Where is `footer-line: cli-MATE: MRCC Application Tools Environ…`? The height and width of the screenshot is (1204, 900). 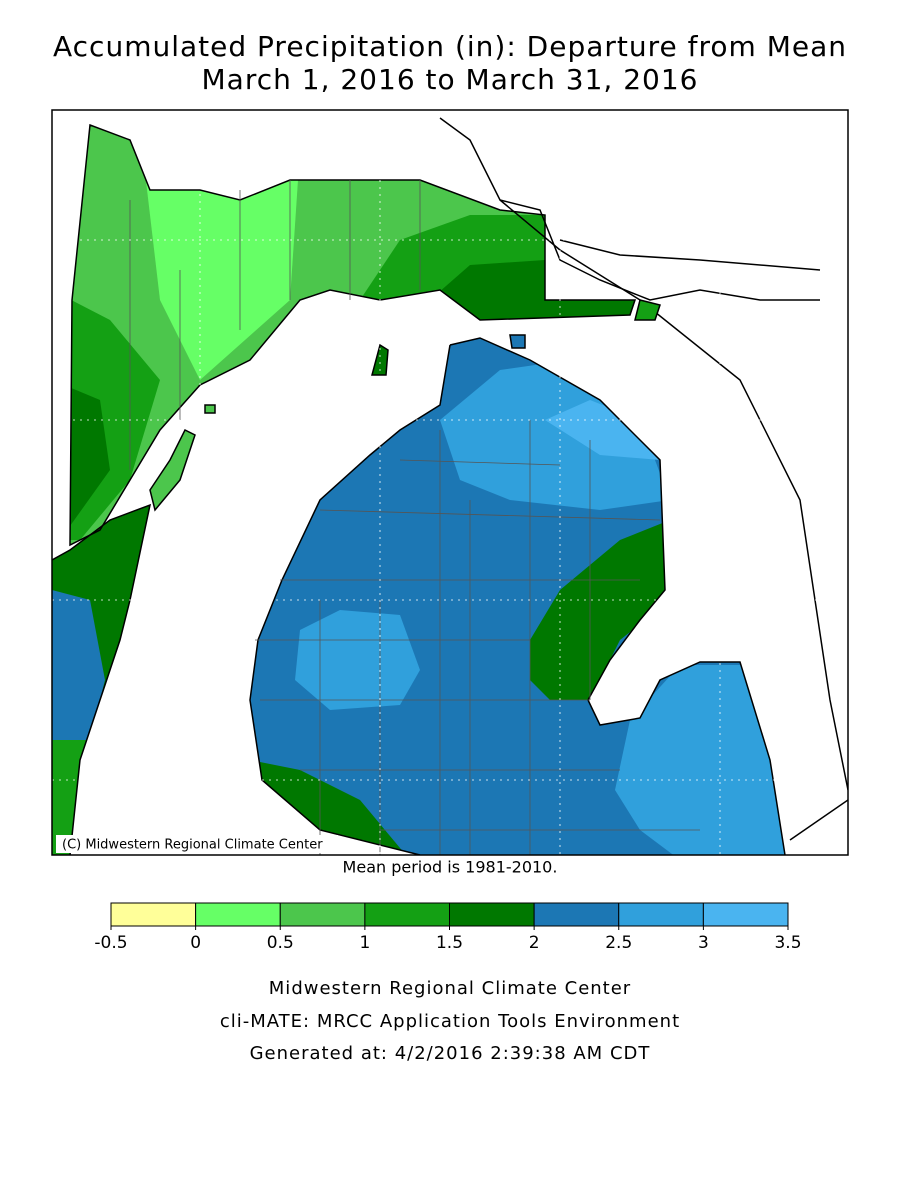
footer-line: cli-MATE: MRCC Application Tools Environ… is located at coordinates (450, 1021).